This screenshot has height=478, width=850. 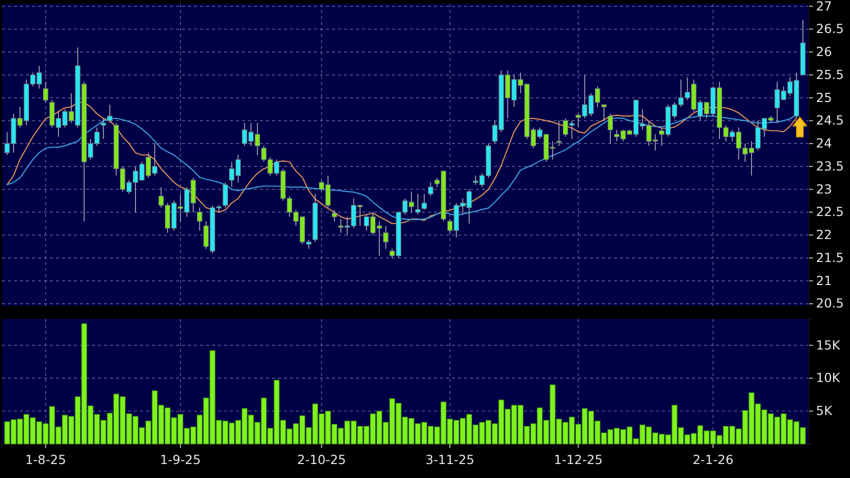 What do you see at coordinates (824, 7) in the screenshot?
I see `y-tick-label: 27` at bounding box center [824, 7].